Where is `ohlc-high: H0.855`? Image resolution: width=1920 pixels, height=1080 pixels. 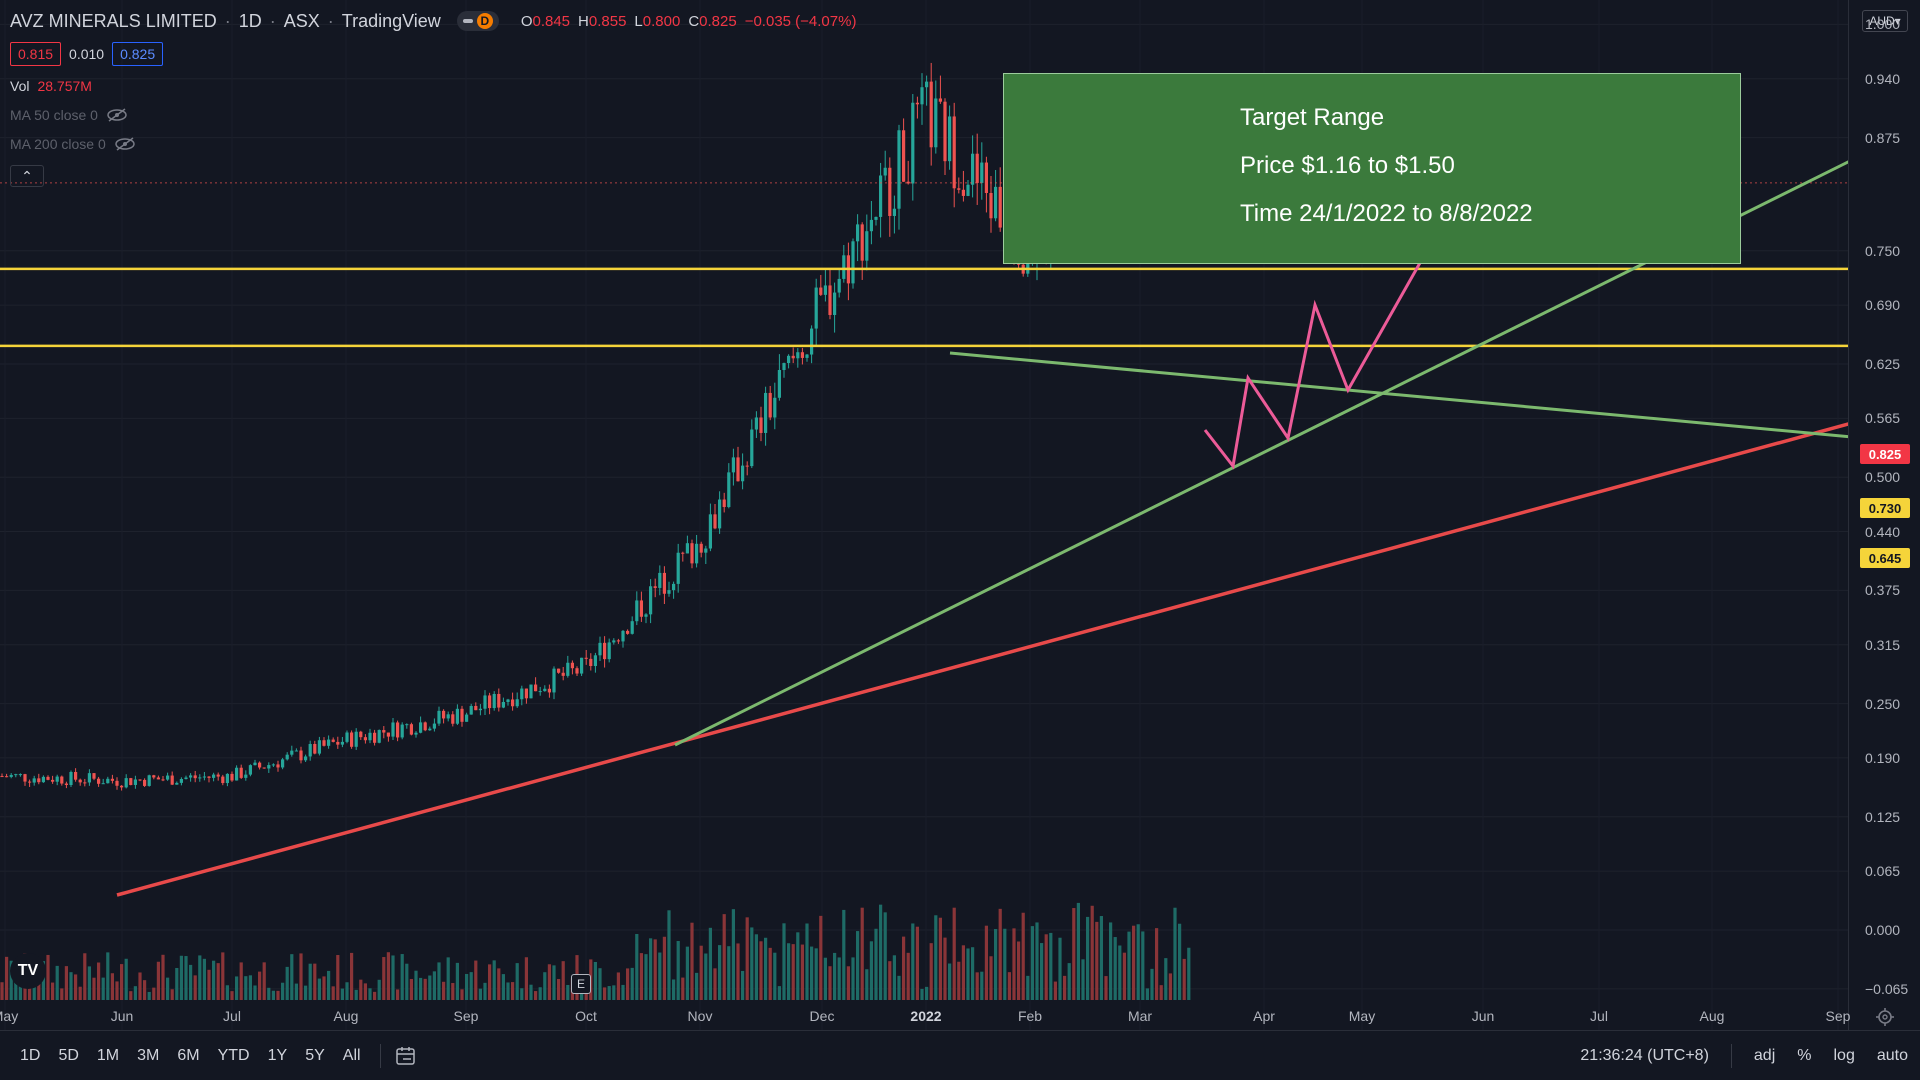 ohlc-high: H0.855 is located at coordinates (602, 21).